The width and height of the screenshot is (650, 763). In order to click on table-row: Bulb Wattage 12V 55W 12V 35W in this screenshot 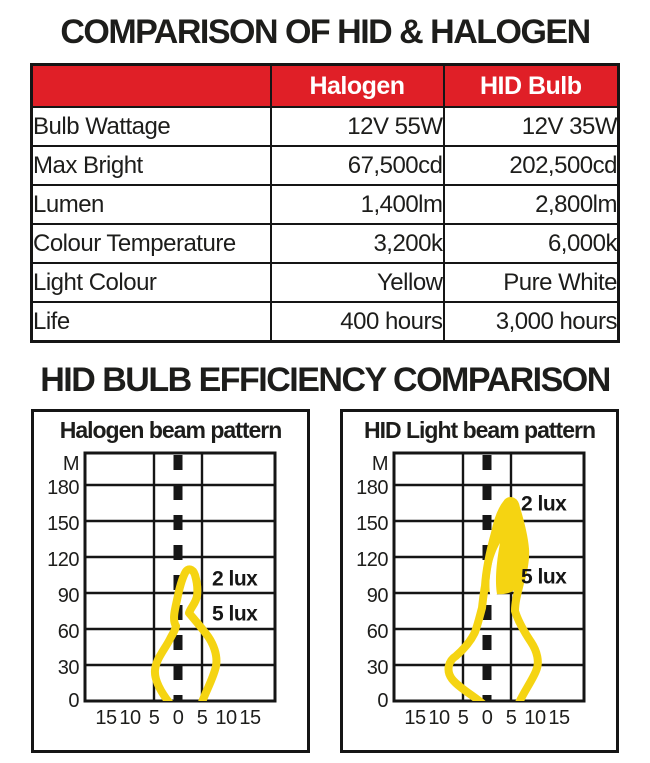, I will do `click(325, 126)`.